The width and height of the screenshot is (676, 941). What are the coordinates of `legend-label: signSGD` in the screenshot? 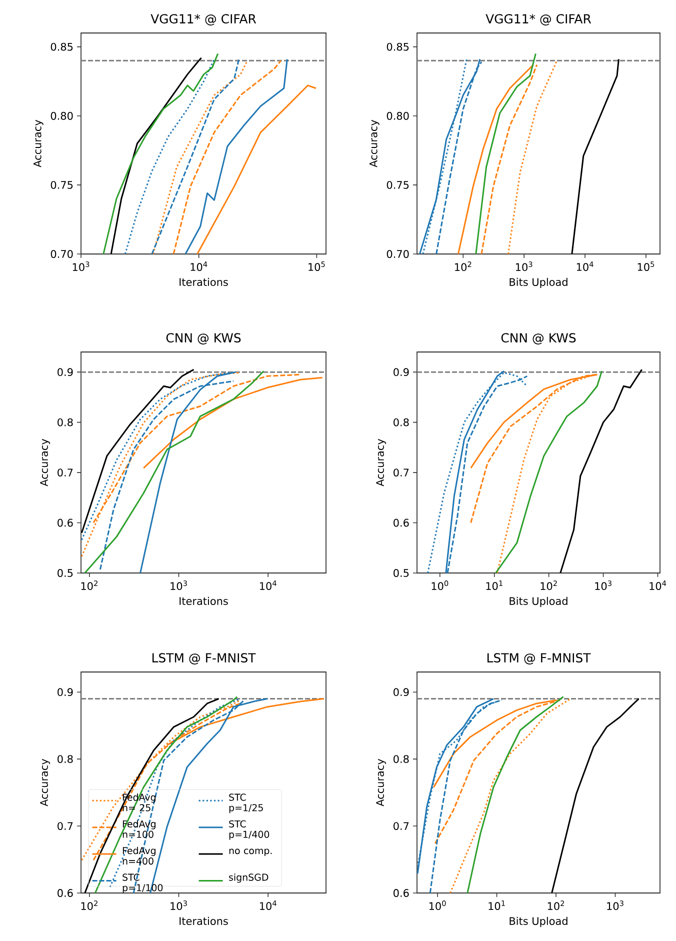 It's located at (248, 878).